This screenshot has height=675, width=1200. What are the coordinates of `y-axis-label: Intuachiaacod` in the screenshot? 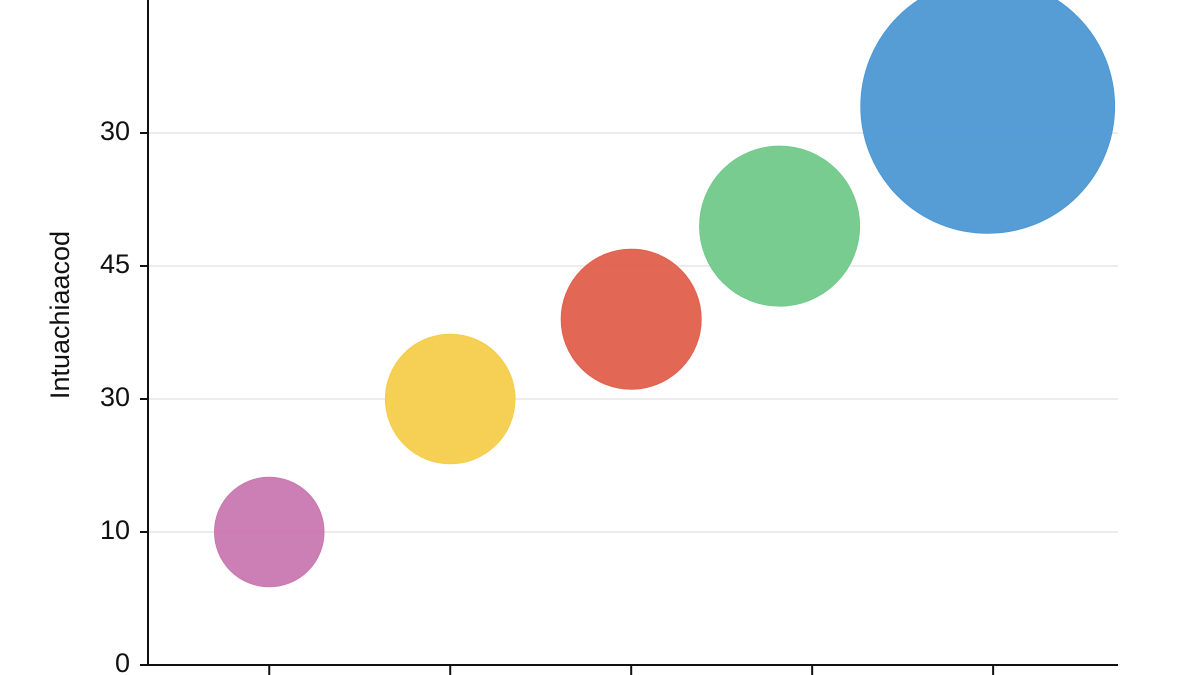 It's located at (60, 315).